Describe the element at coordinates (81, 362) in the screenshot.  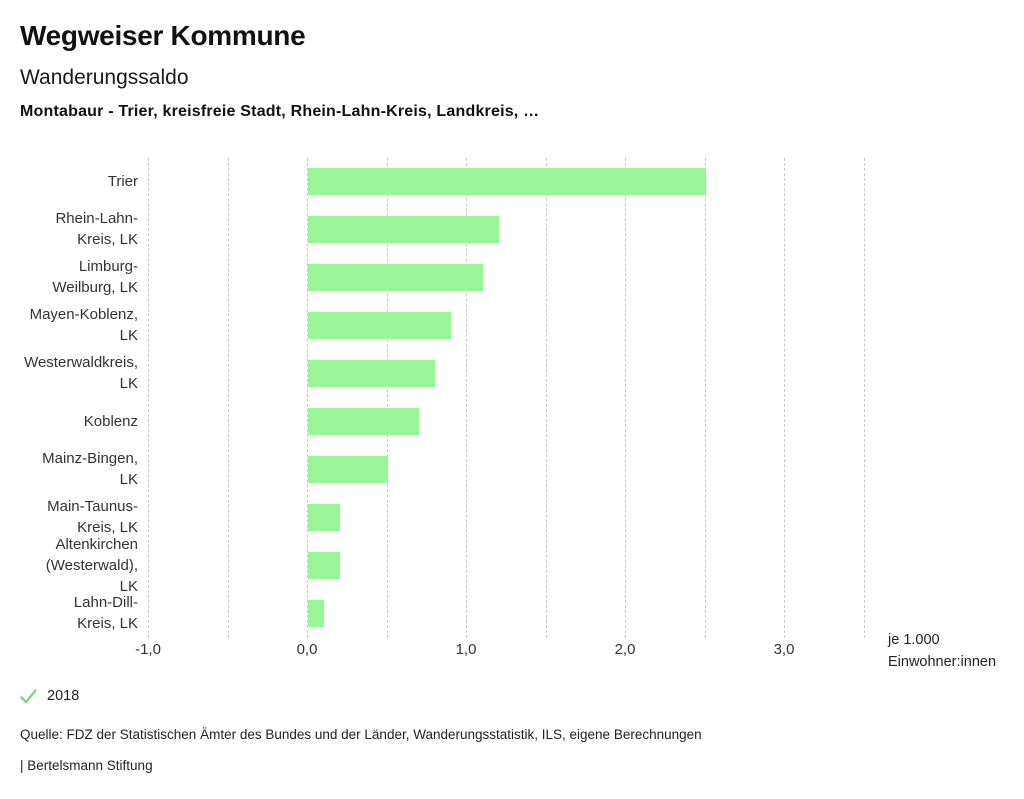
I see `category-label-line: Westerwaldkreis,` at that location.